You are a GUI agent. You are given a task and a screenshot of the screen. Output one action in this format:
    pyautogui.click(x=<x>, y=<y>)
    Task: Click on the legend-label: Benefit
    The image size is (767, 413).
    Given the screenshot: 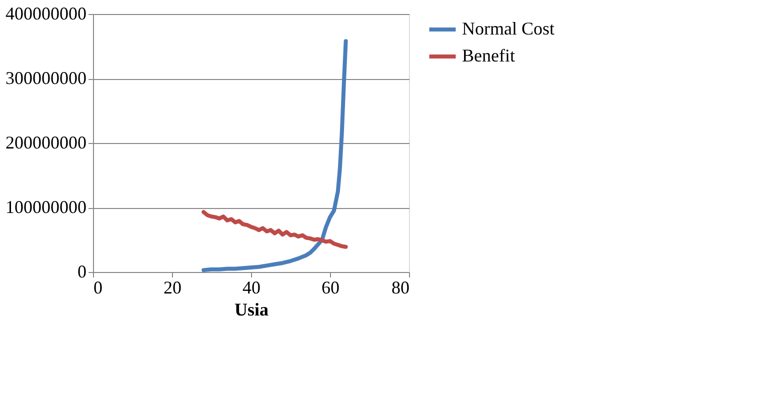 What is the action you would take?
    pyautogui.click(x=488, y=56)
    